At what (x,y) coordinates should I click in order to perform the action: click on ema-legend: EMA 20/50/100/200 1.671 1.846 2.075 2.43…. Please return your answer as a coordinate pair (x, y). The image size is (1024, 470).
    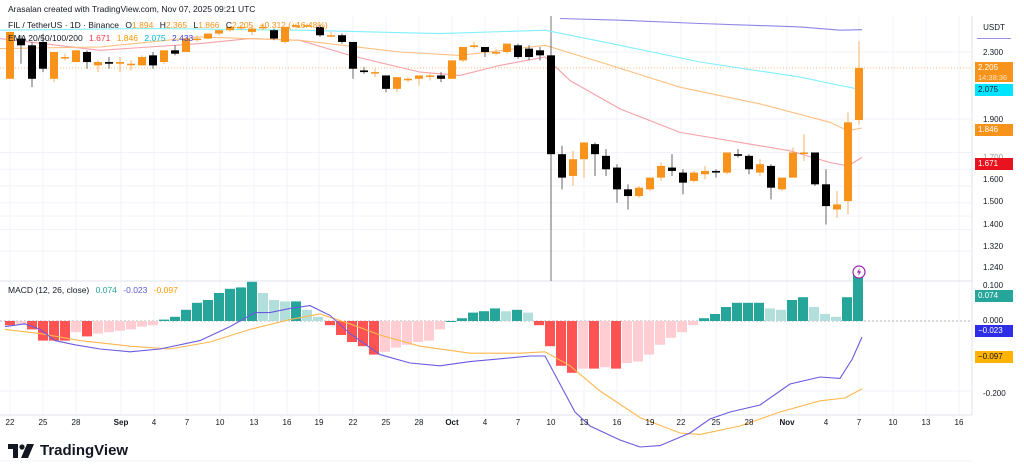
    Looking at the image, I should click on (102, 38).